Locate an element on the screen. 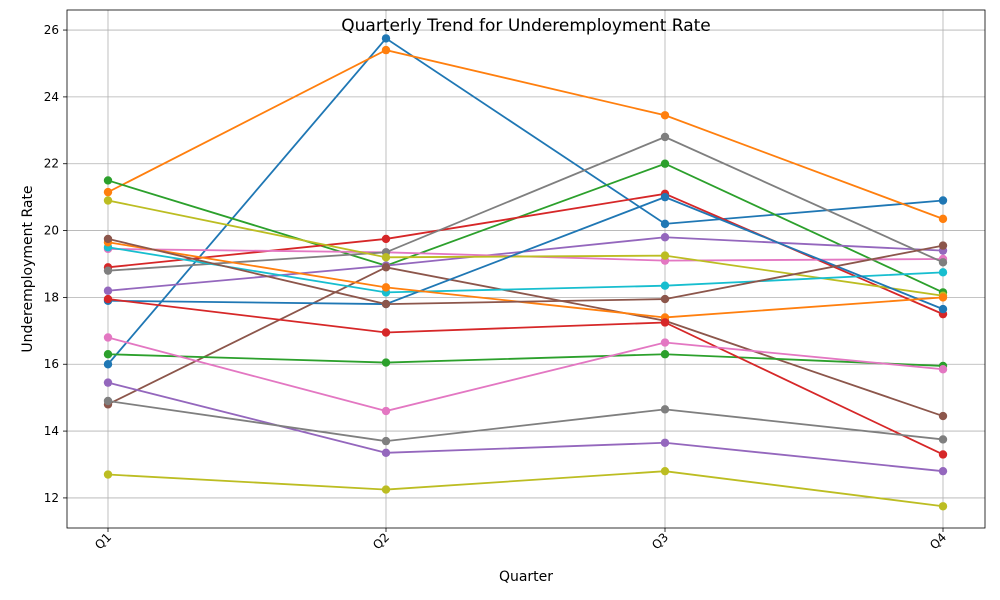  y-tick-label: 24 is located at coordinates (51, 97).